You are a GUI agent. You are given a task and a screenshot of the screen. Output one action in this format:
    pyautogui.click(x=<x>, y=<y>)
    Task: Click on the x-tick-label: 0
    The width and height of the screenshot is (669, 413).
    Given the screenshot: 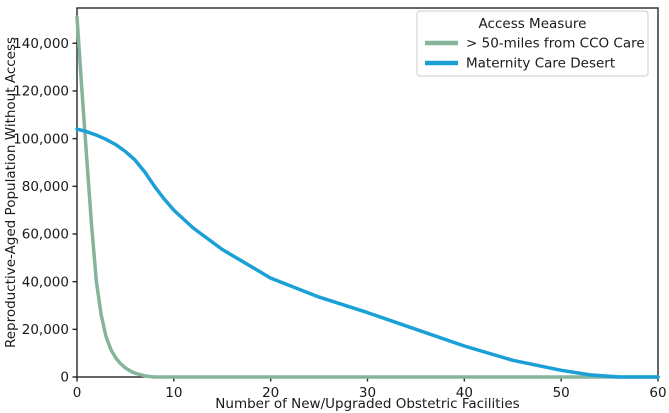 What is the action you would take?
    pyautogui.click(x=77, y=393)
    